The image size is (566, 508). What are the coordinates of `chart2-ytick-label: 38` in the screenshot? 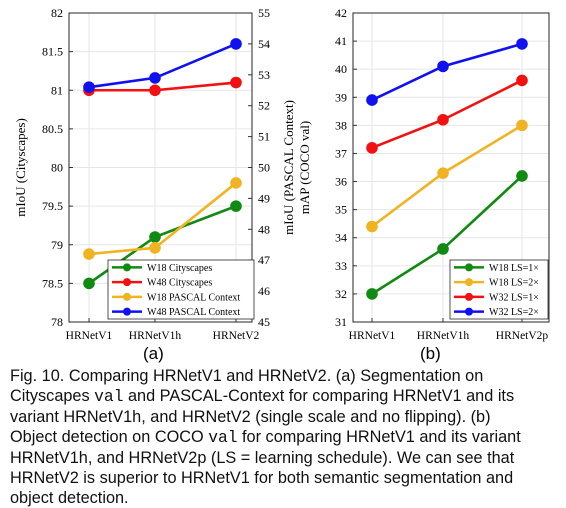 It's located at (341, 125).